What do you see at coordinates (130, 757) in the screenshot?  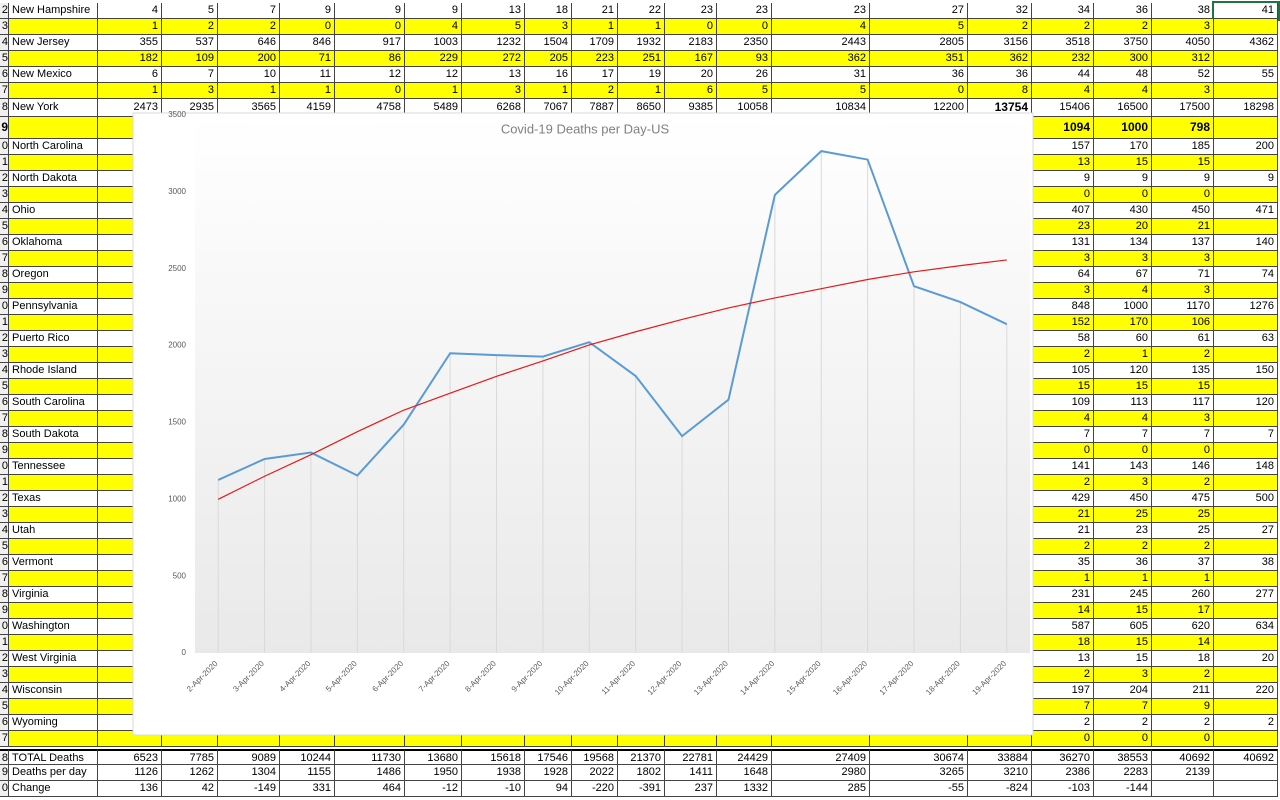 I see `cell: 6523` at bounding box center [130, 757].